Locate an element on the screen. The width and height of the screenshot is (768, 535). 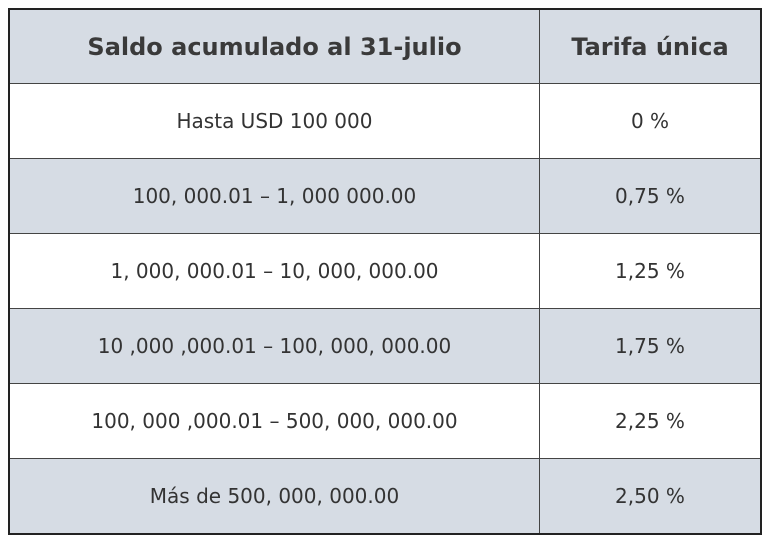
table-cell: 2,50 % is located at coordinates (650, 496).